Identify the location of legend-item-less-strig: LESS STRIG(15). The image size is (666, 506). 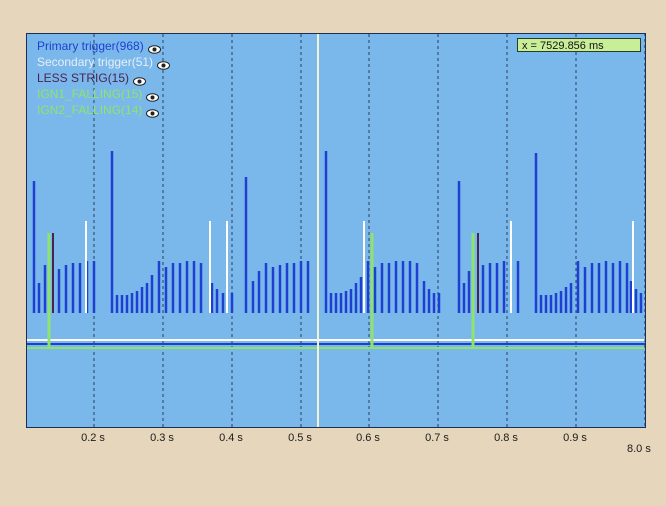
(103, 78).